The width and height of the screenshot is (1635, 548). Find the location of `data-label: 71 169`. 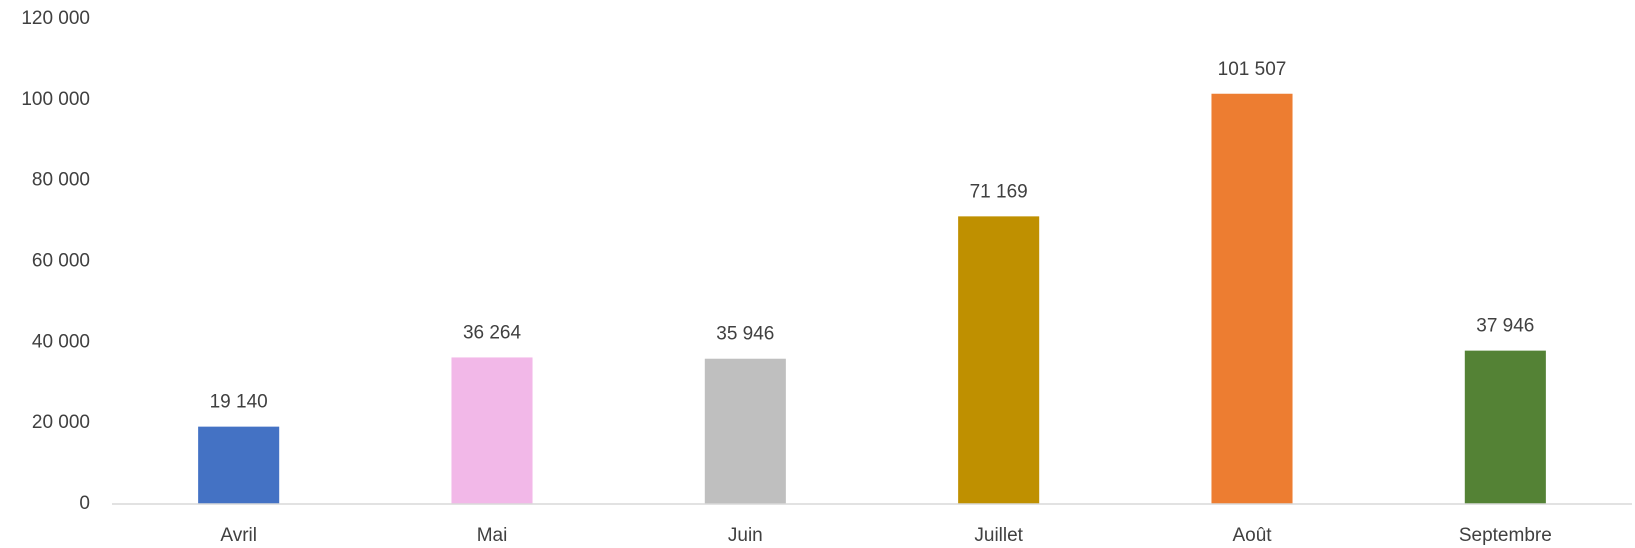

data-label: 71 169 is located at coordinates (999, 191).